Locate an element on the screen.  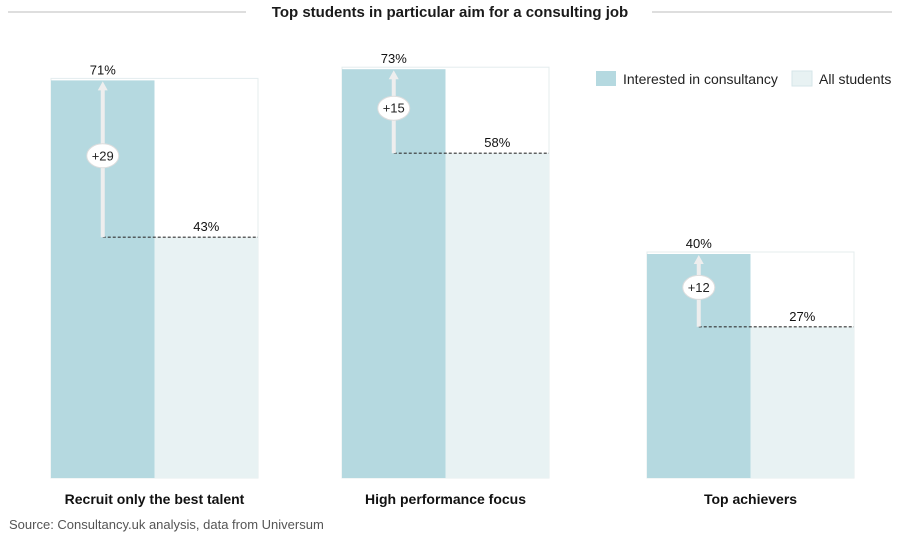
value-label: 73% is located at coordinates (394, 58).